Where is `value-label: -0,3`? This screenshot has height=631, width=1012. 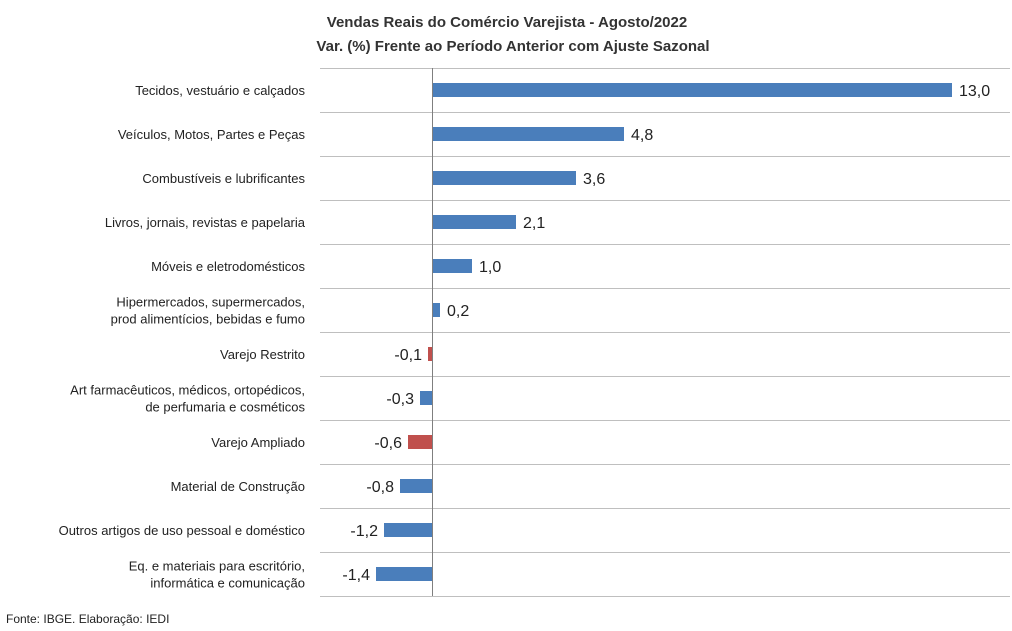
value-label: -0,3 is located at coordinates (400, 399).